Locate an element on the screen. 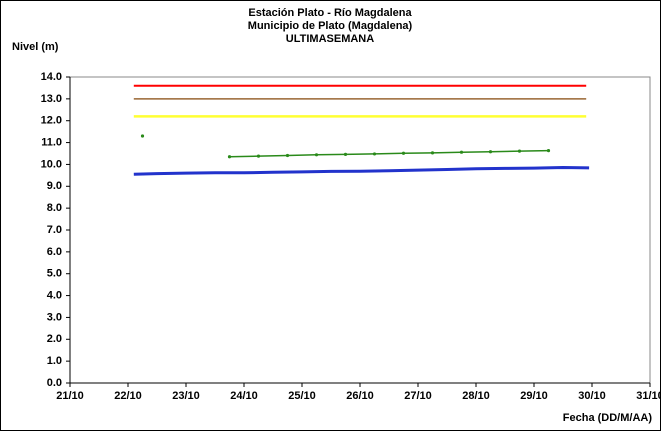  title: ULTIMASEMANA is located at coordinates (330, 39).